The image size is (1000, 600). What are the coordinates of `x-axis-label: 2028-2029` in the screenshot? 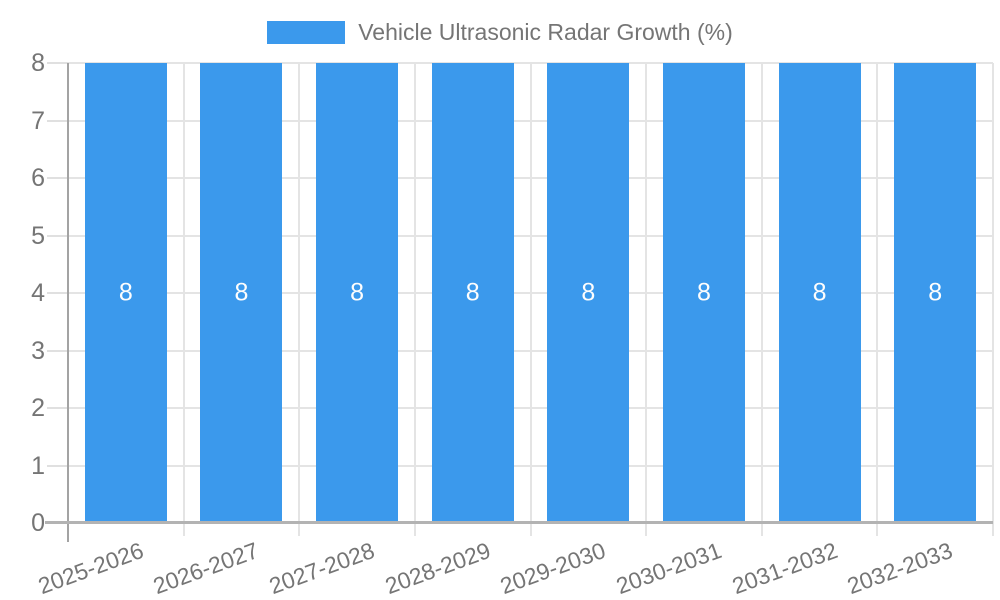 It's located at (437, 568).